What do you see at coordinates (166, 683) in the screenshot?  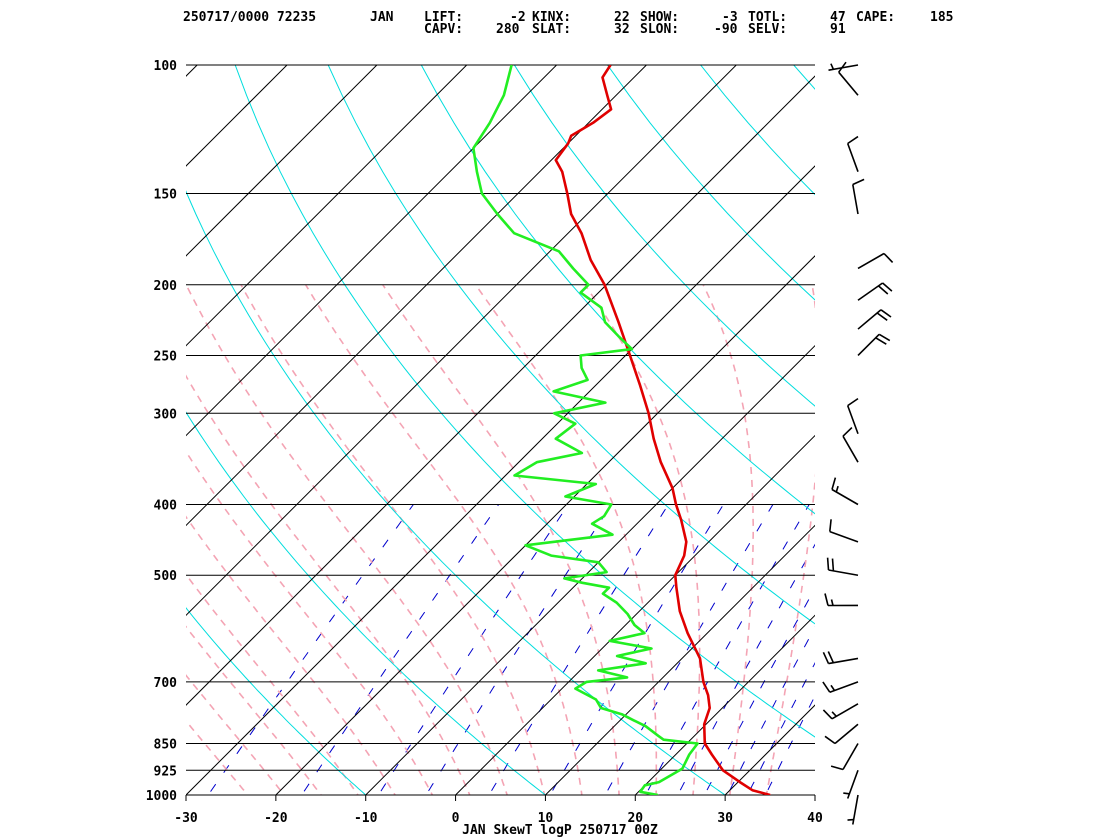 I see `pressure-label-700: 700` at bounding box center [166, 683].